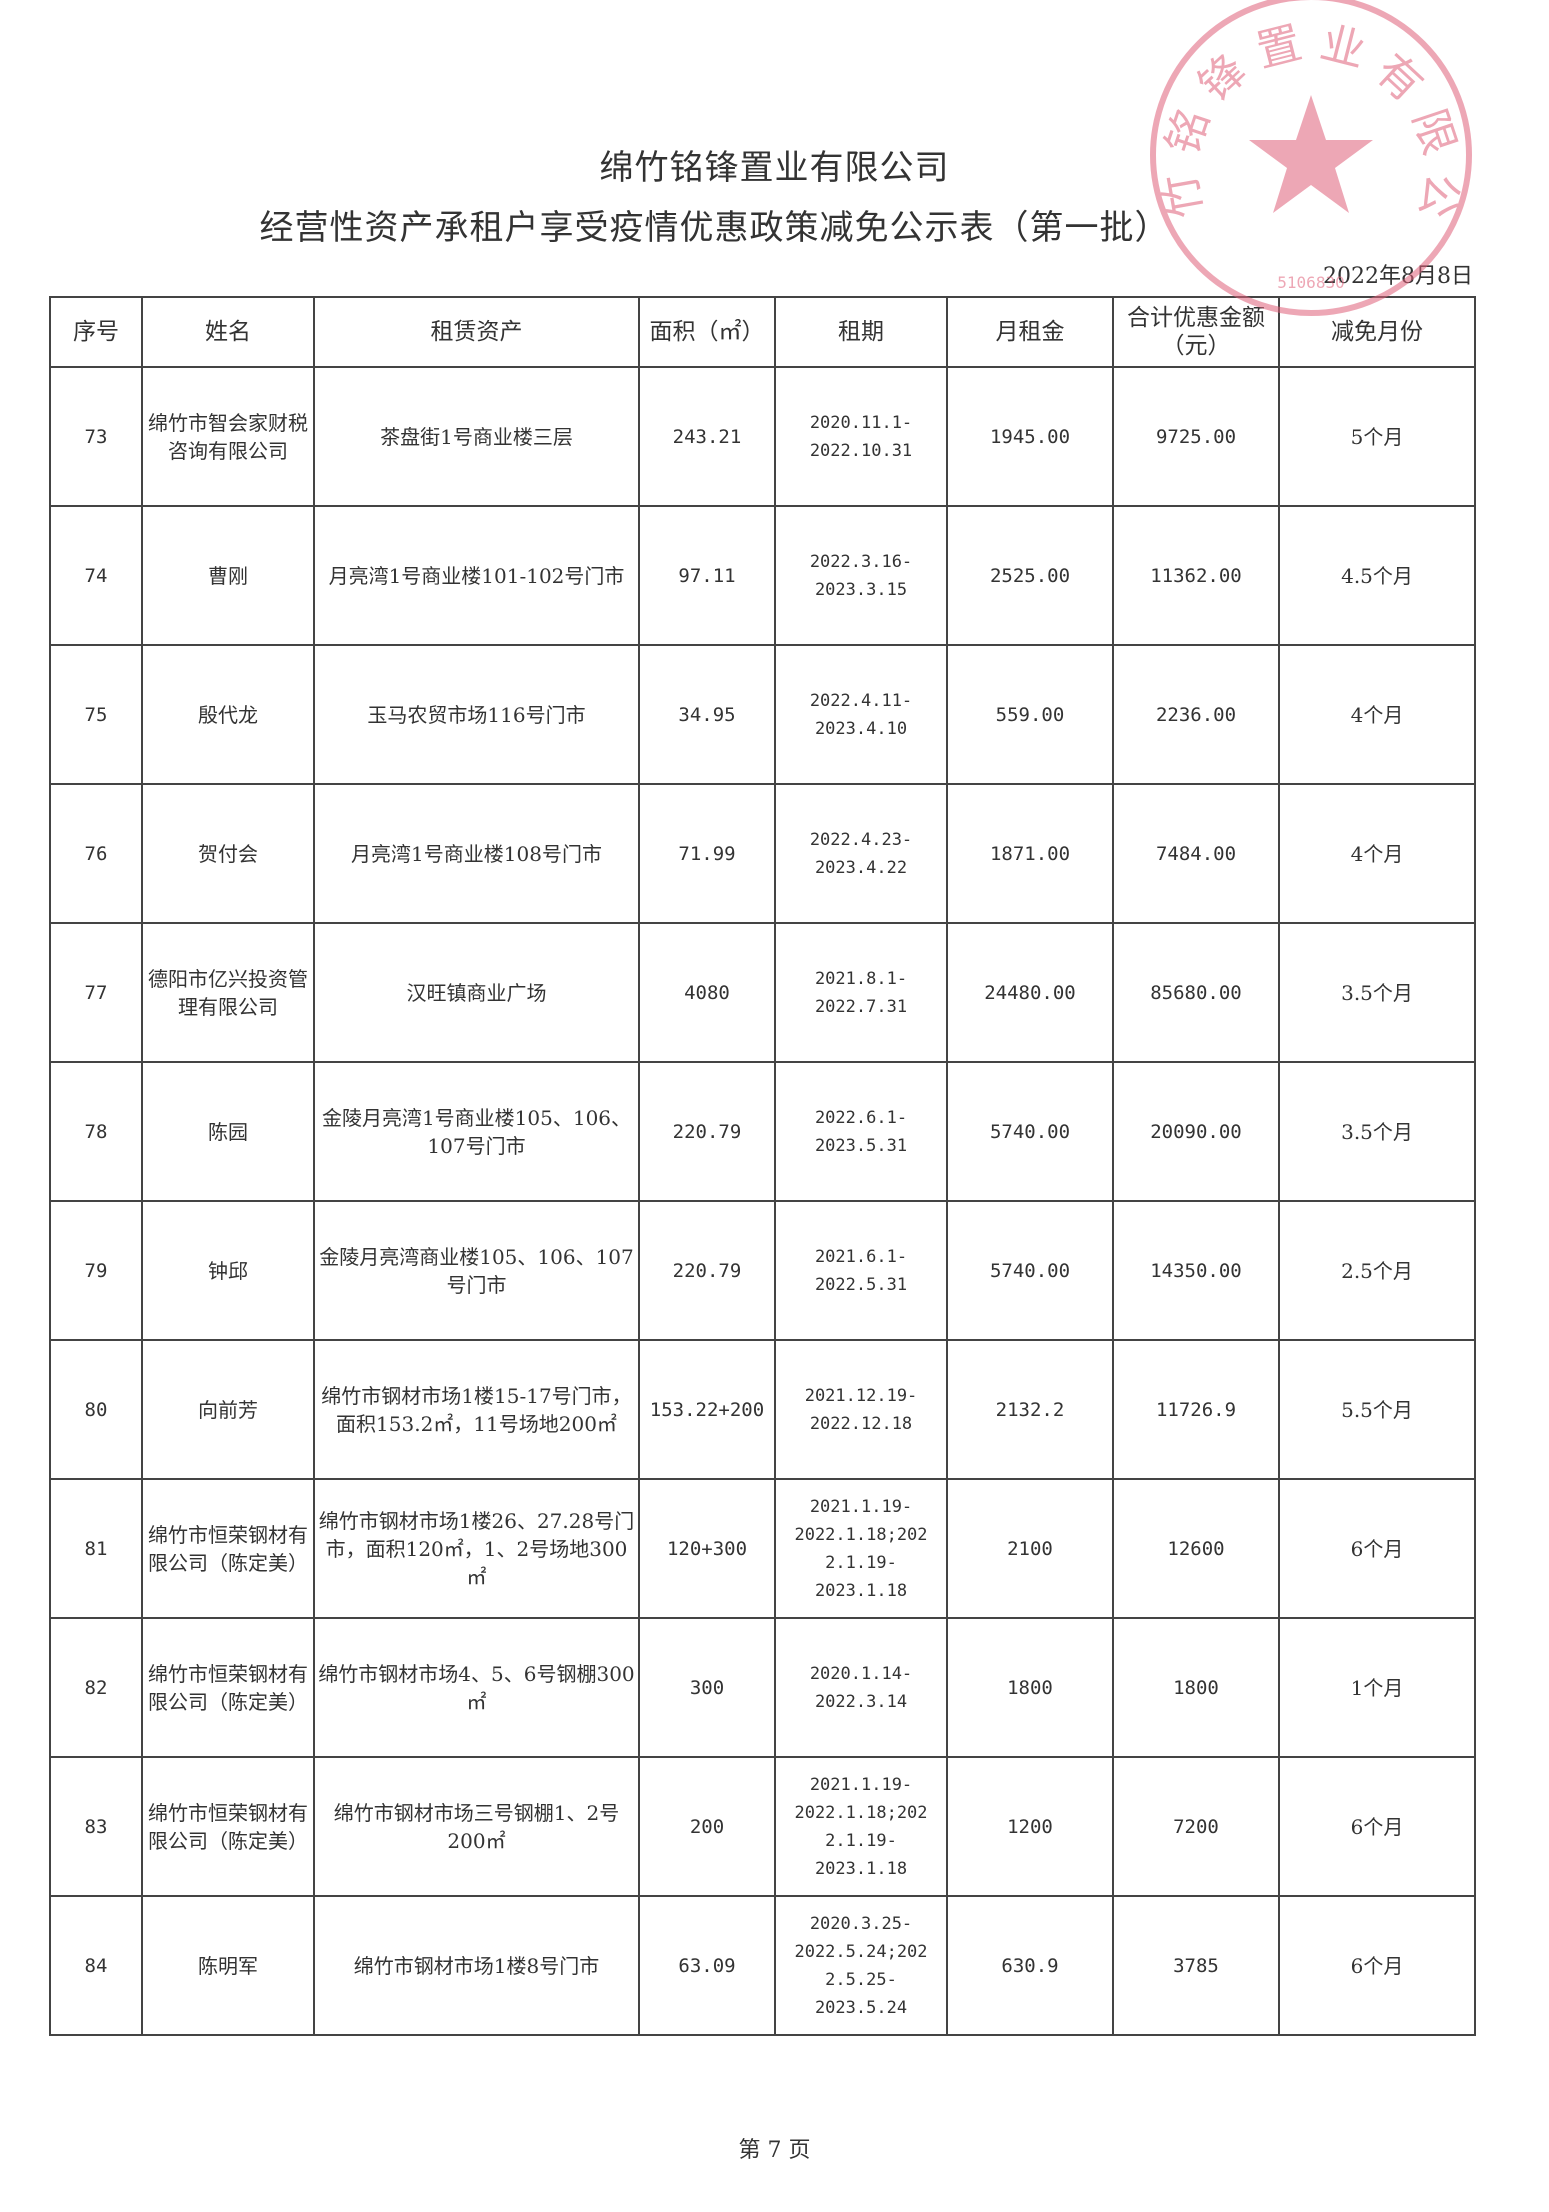 This screenshot has width=1549, height=2212. What do you see at coordinates (476, 1826) in the screenshot?
I see `leased-asset-cell: 绵竹市钢材市场三号钢棚1、2号200㎡` at bounding box center [476, 1826].